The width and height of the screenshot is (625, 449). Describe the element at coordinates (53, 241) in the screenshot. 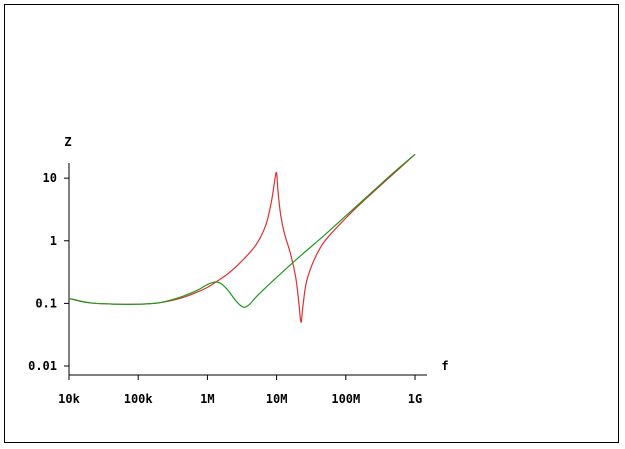

I see `y-tick-label-2: 1` at that location.